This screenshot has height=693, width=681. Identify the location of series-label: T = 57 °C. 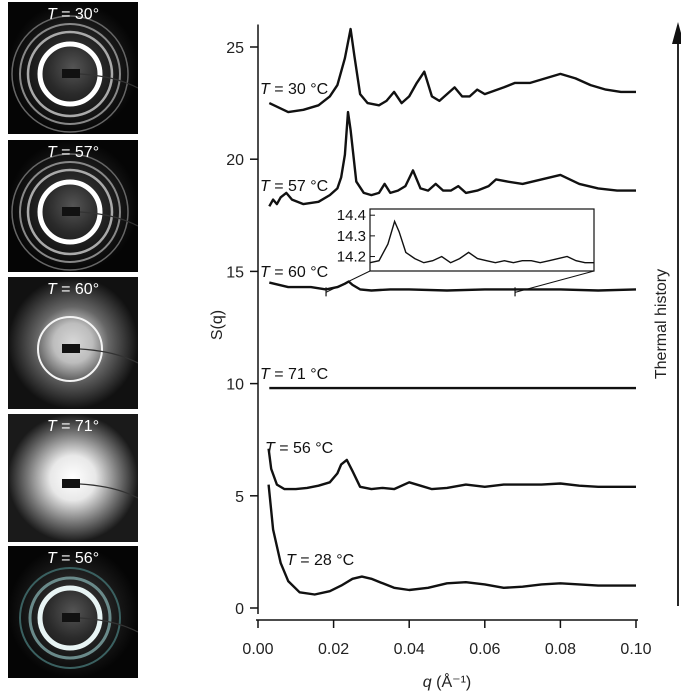
(294, 186).